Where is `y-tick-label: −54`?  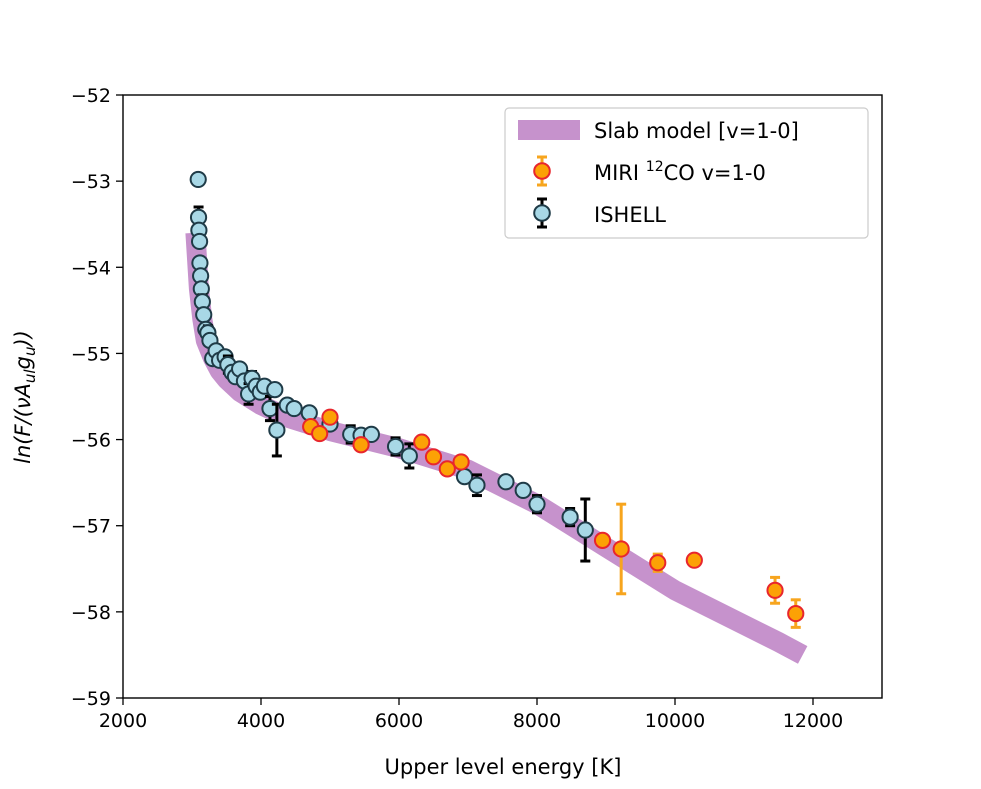 y-tick-label: −54 is located at coordinates (91, 268).